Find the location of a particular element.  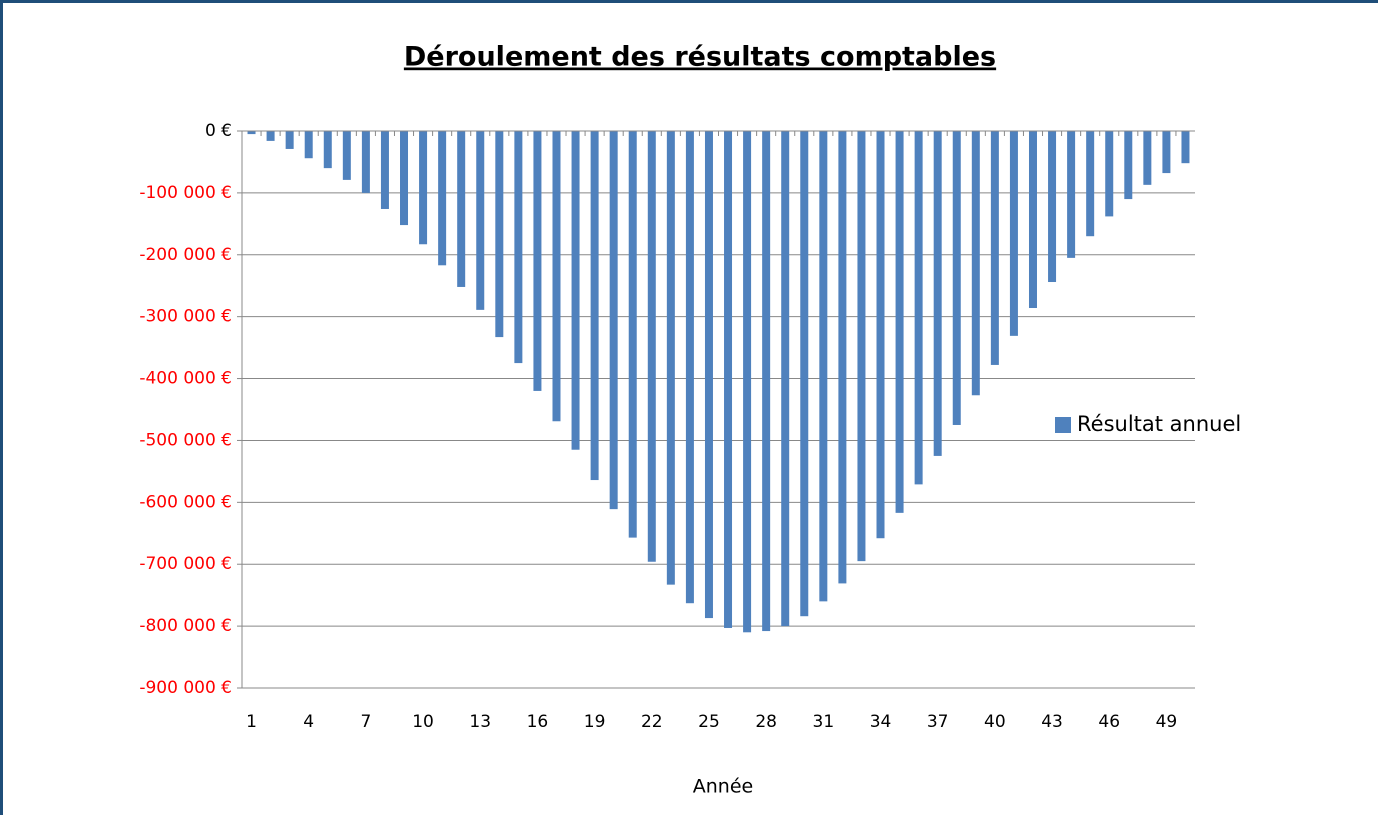

x-tick-label: 22 is located at coordinates (652, 722).